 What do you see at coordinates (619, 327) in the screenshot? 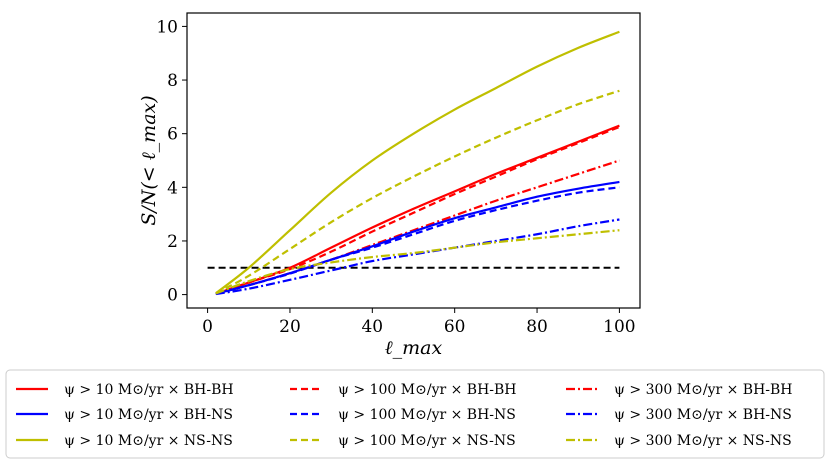
I see `x-tick-label: 100` at bounding box center [619, 327].